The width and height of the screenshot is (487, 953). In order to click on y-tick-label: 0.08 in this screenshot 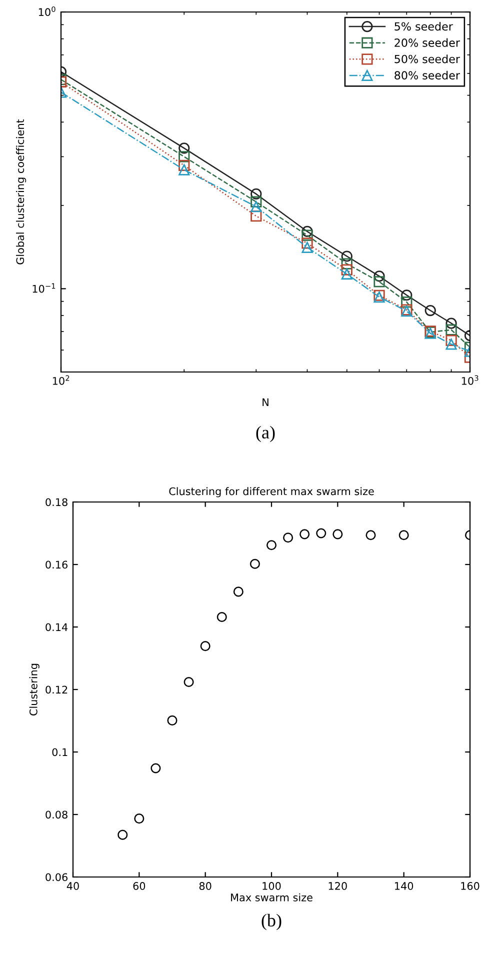, I will do `click(57, 814)`.